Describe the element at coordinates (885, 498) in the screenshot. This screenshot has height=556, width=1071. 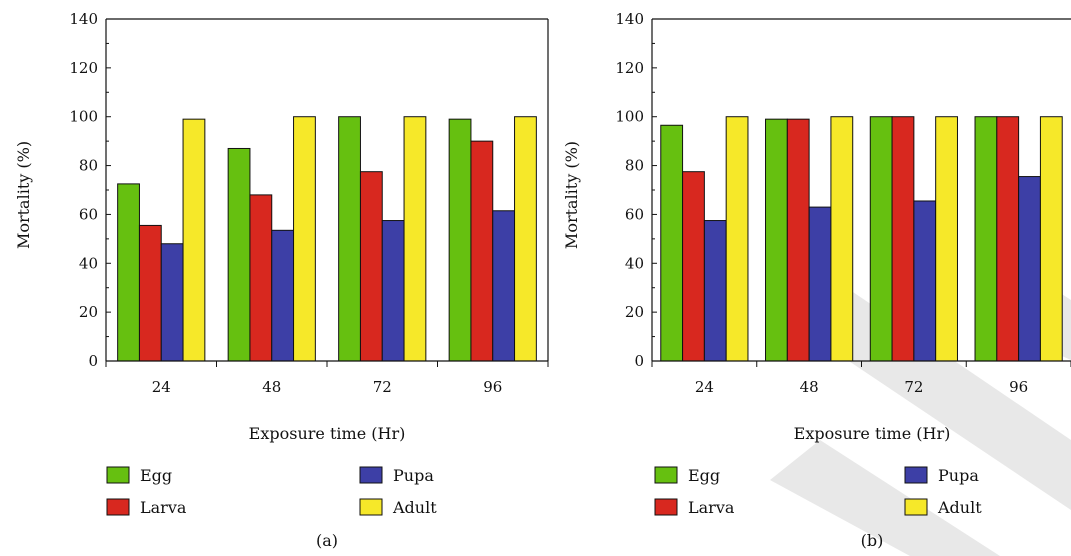
I see `watermark-stroke` at that location.